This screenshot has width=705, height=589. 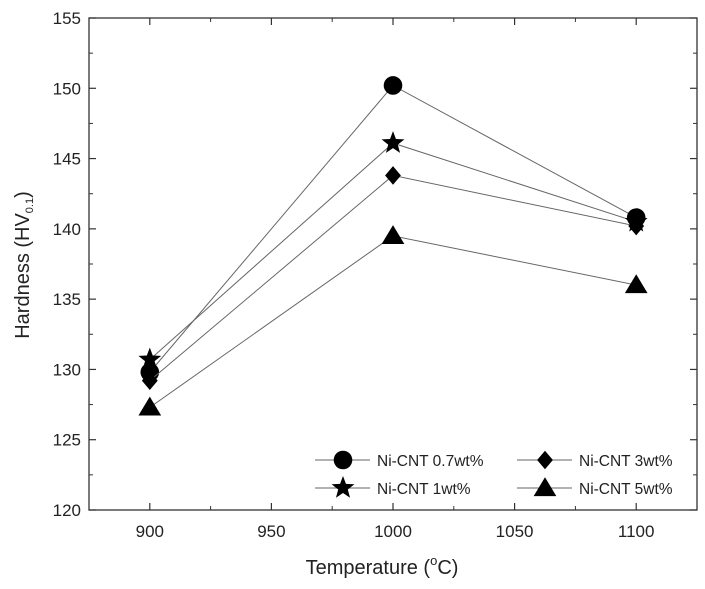 What do you see at coordinates (150, 531) in the screenshot?
I see `x-tick-label: 900` at bounding box center [150, 531].